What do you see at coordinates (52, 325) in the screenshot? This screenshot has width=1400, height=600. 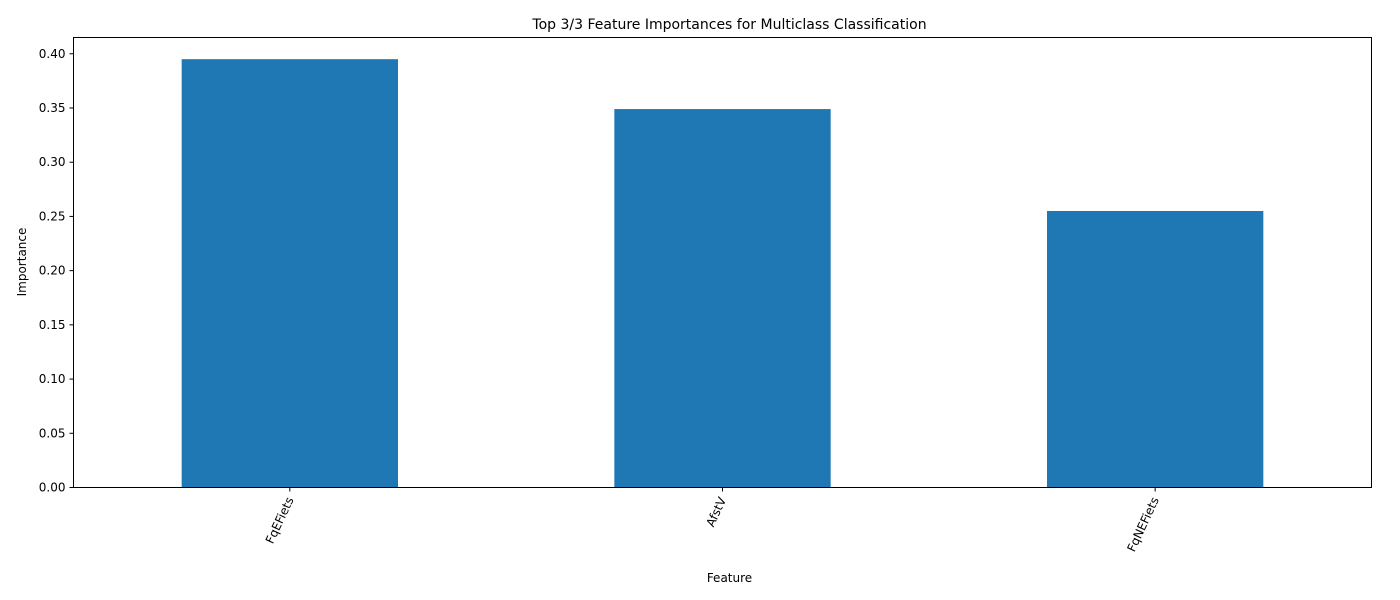 I see `y-tick-label: 0.15` at bounding box center [52, 325].